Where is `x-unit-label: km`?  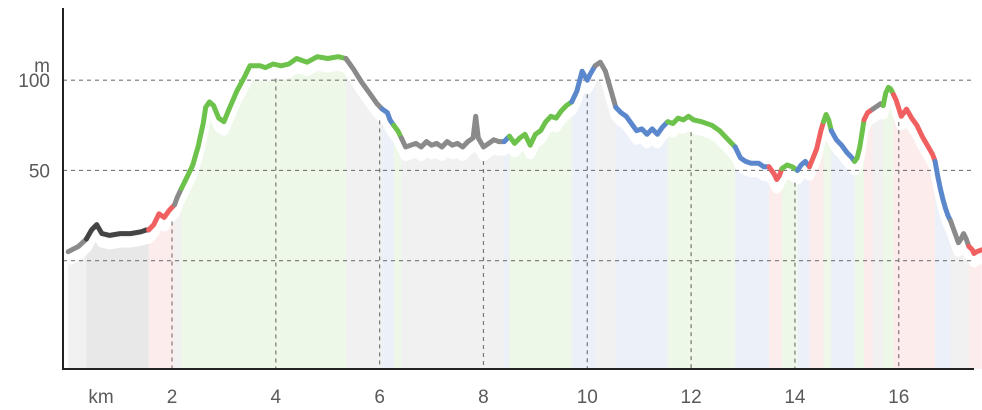
x-unit-label: km is located at coordinates (100, 397).